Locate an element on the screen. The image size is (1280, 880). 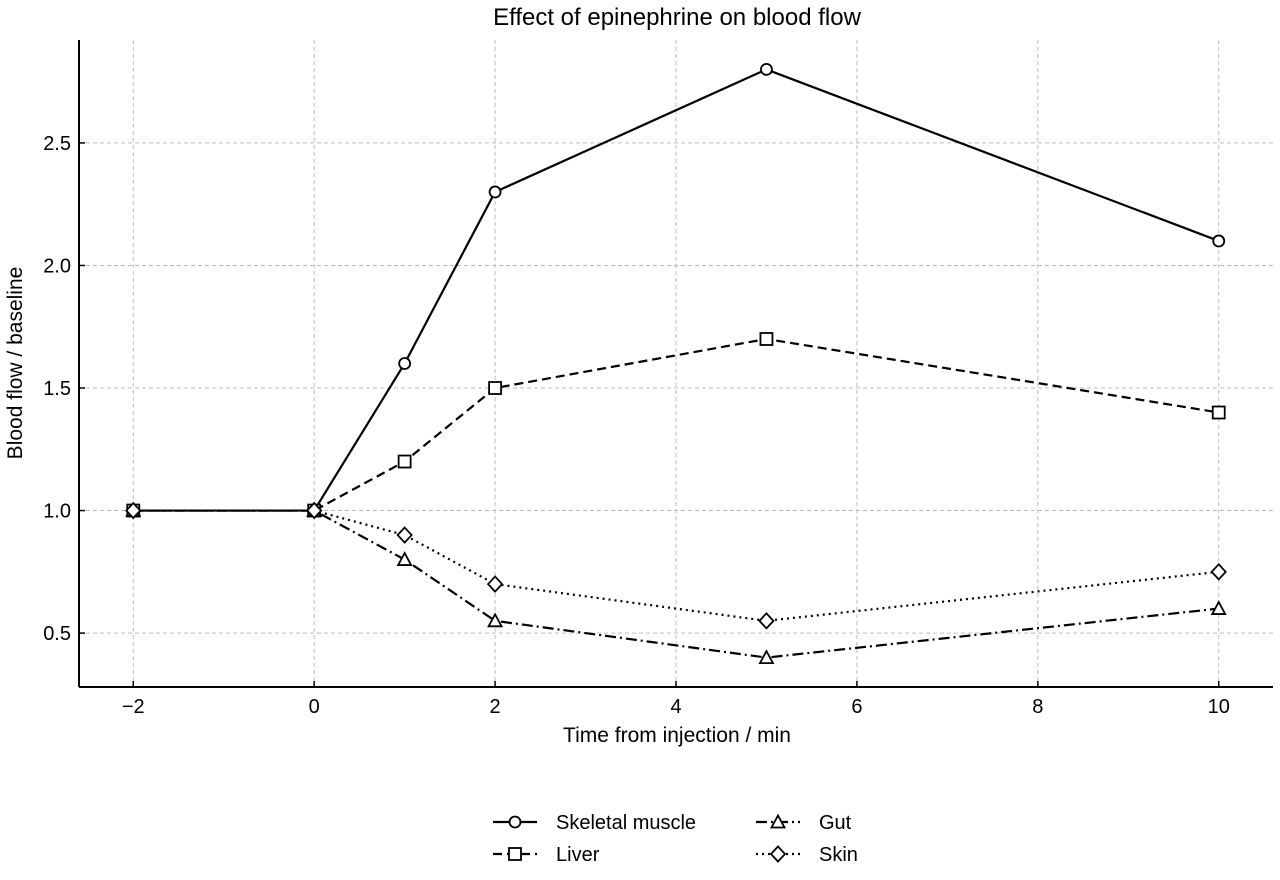
x-tick-label: −2 is located at coordinates (133, 707).